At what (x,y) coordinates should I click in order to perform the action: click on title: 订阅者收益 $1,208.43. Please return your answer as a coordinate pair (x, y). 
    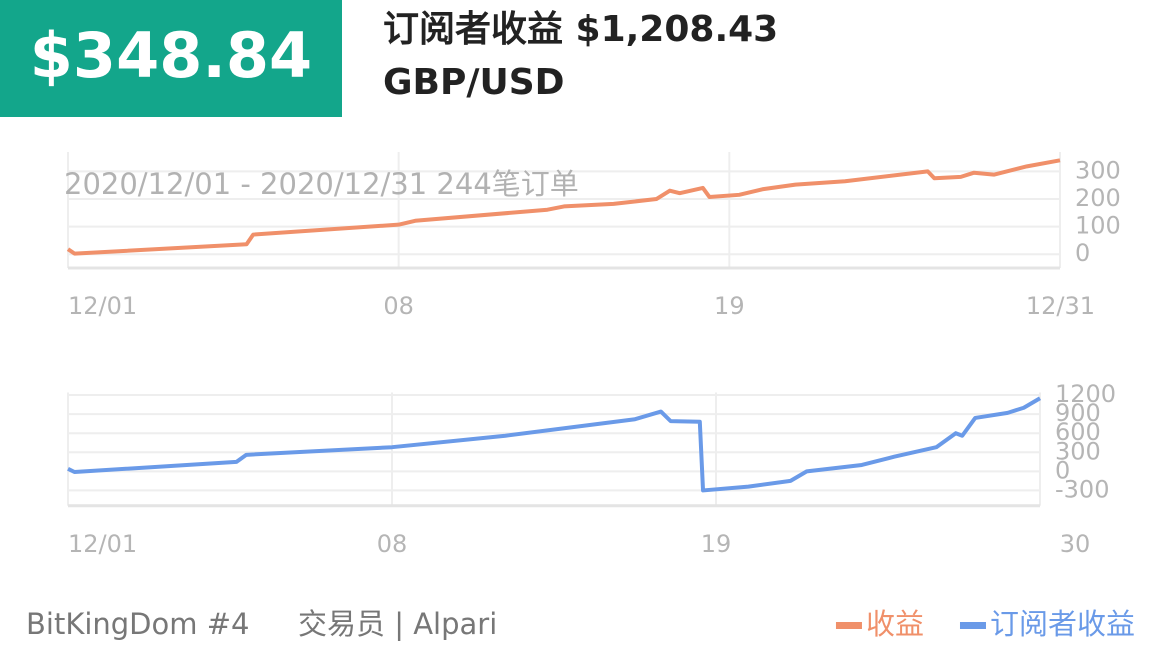
    Looking at the image, I should click on (580, 29).